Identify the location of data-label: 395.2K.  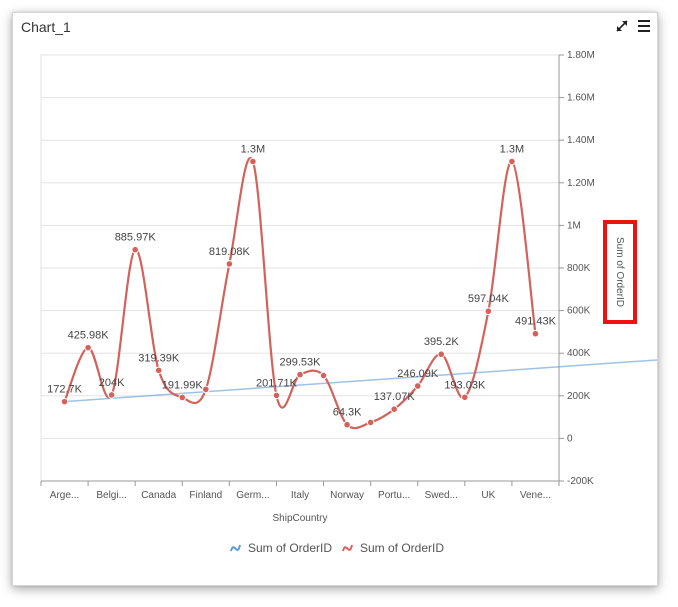
(442, 342).